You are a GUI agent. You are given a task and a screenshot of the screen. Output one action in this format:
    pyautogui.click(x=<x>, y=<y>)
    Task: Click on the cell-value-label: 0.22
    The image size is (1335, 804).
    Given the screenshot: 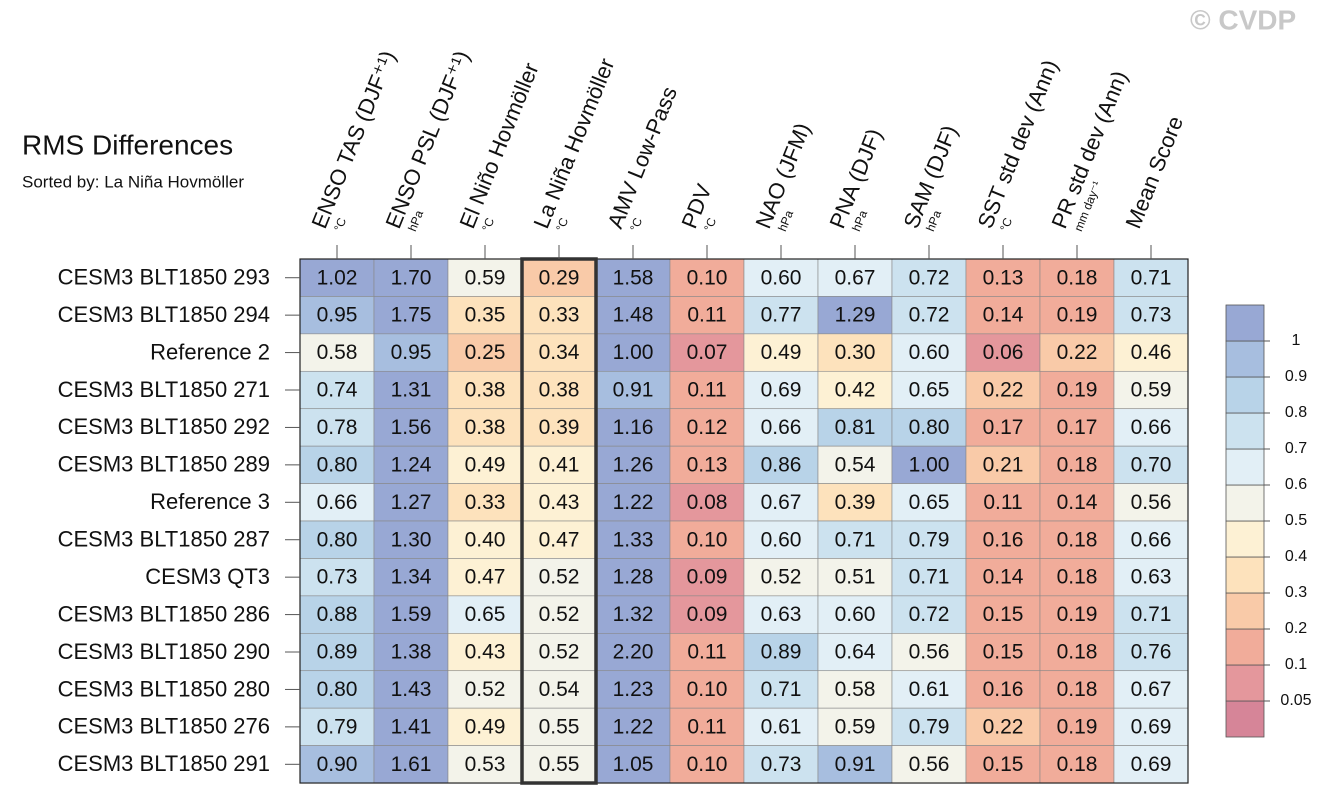 What is the action you would take?
    pyautogui.click(x=1003, y=726)
    